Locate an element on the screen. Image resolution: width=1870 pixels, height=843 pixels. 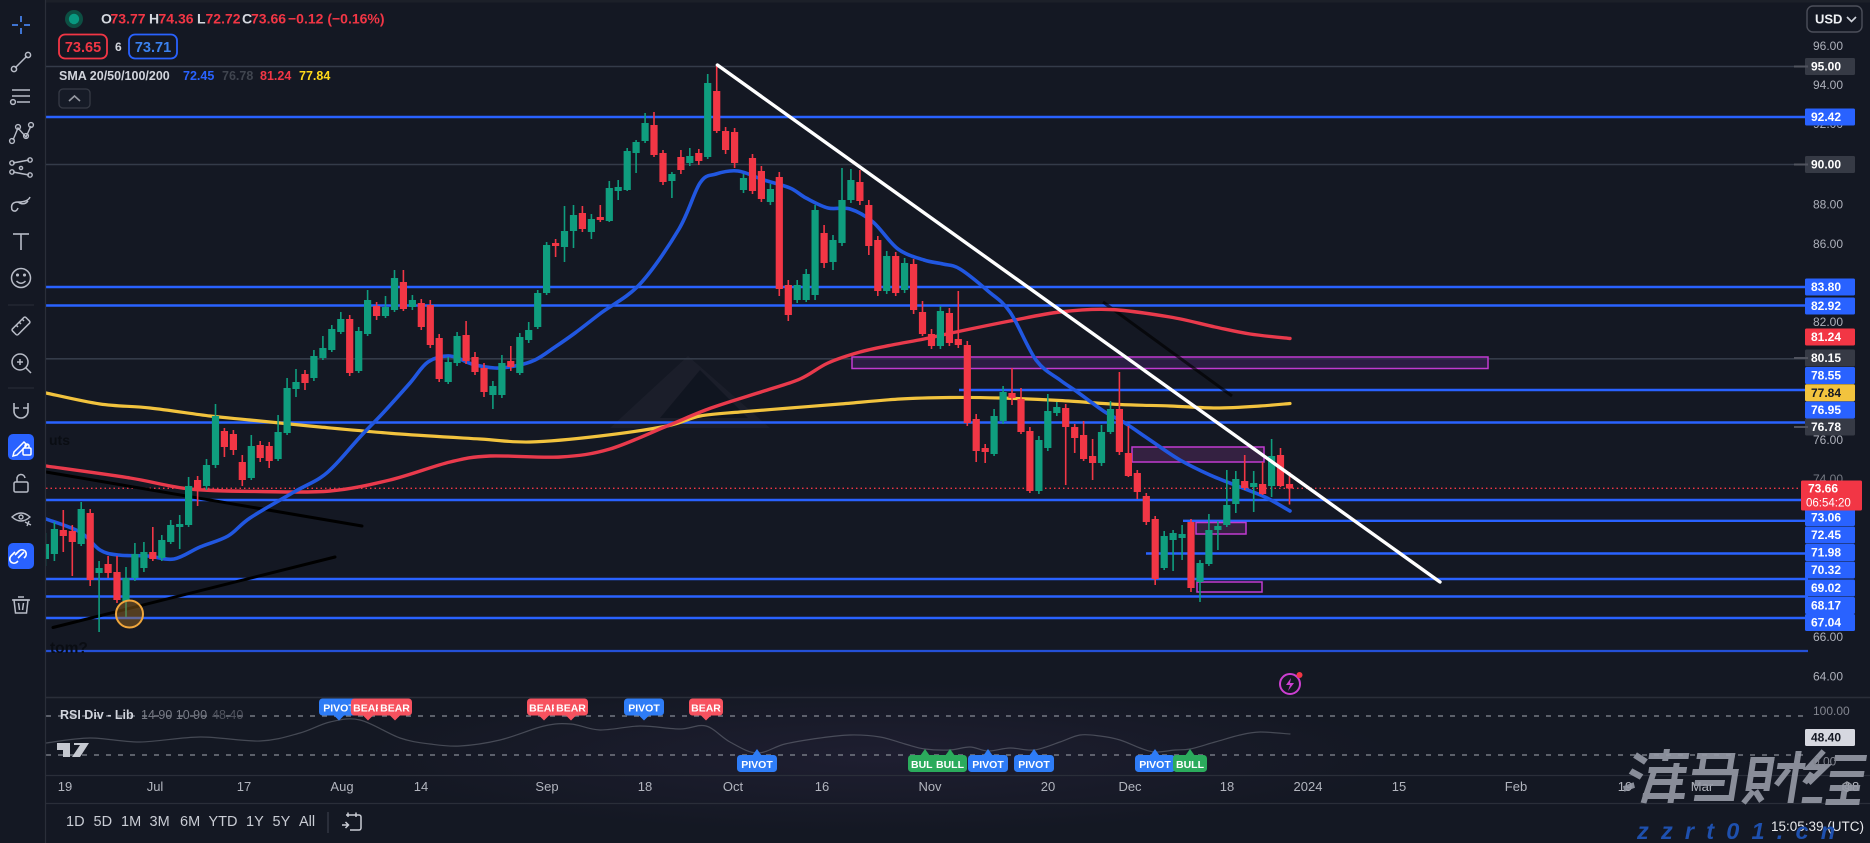
svg-text: Sep is located at coordinates (546, 786).